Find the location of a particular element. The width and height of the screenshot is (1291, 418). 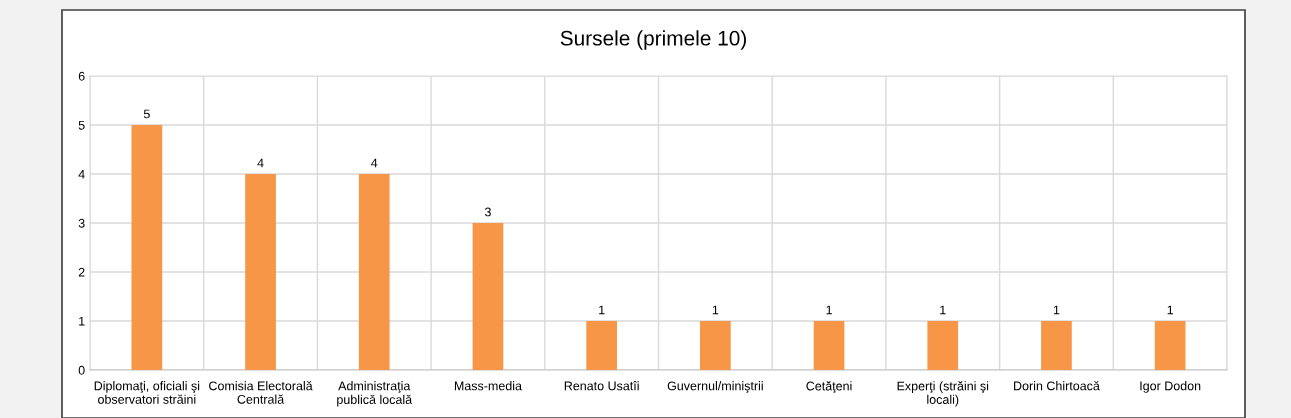

x-tick-label: Mass-media is located at coordinates (488, 386).